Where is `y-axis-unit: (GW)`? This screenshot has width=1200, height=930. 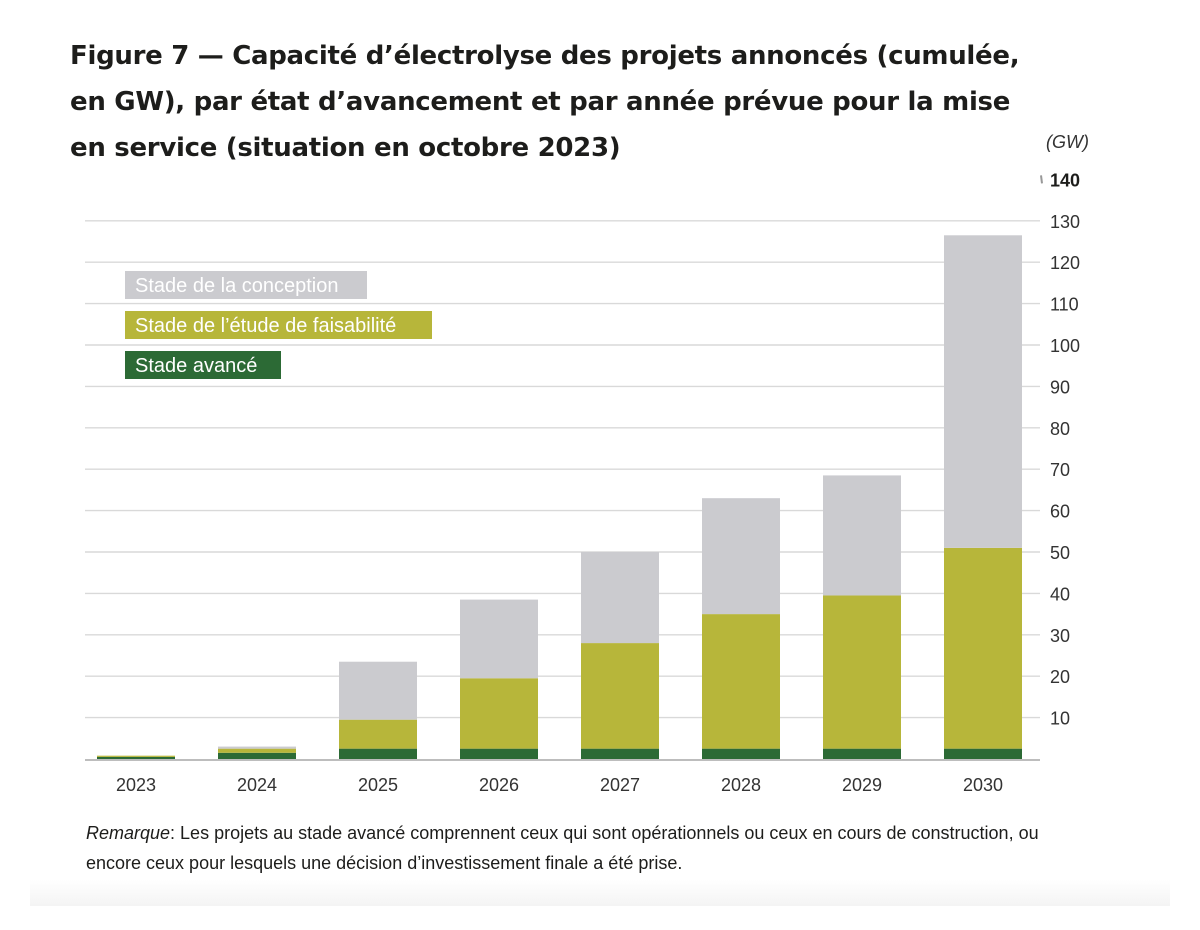 y-axis-unit: (GW) is located at coordinates (1067, 142).